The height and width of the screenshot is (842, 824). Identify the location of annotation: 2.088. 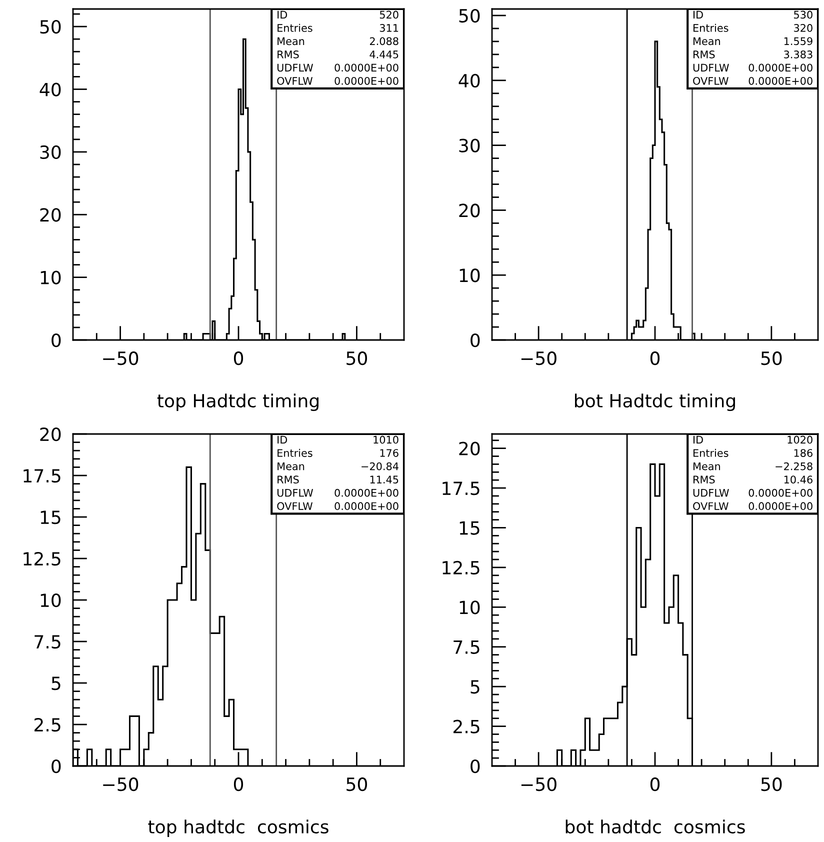
(384, 41).